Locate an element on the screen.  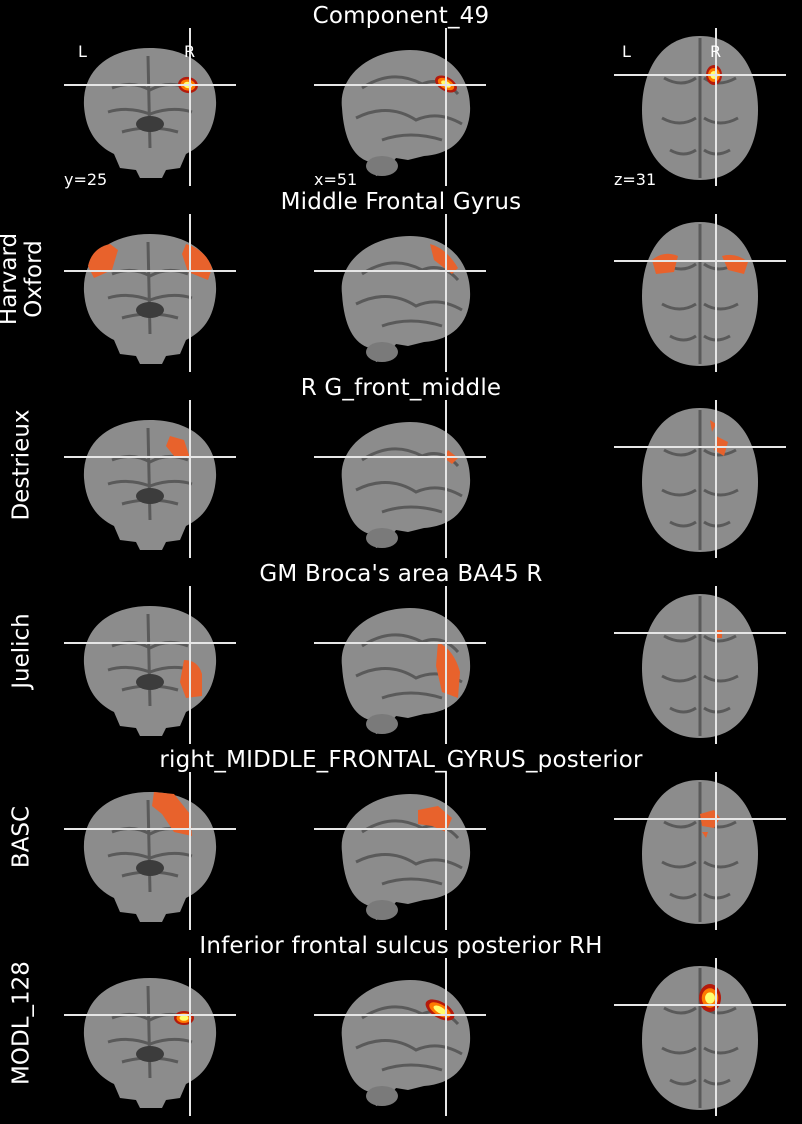
row-title: Middle Frontal Gyrus is located at coordinates (401, 202).